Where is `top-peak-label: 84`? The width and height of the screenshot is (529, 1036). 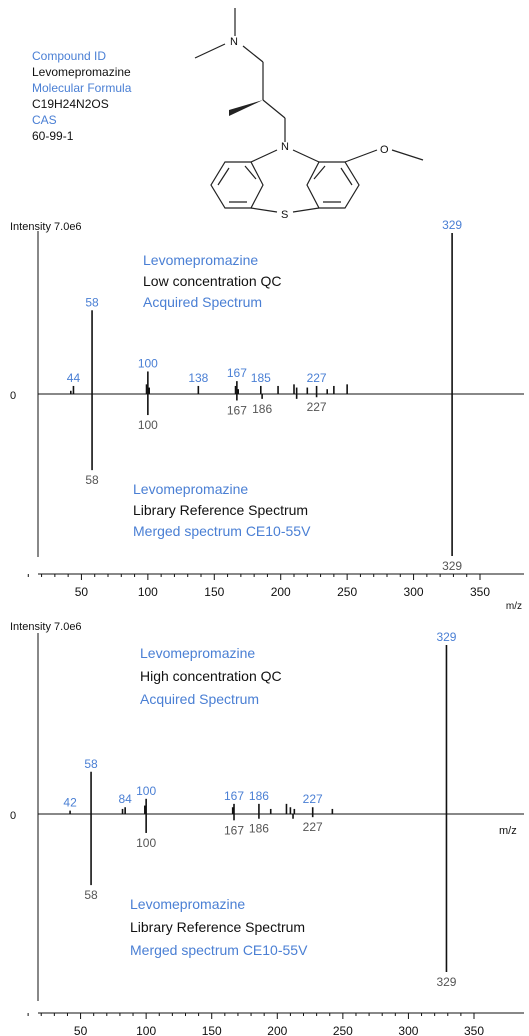
top-peak-label: 84 is located at coordinates (125, 799).